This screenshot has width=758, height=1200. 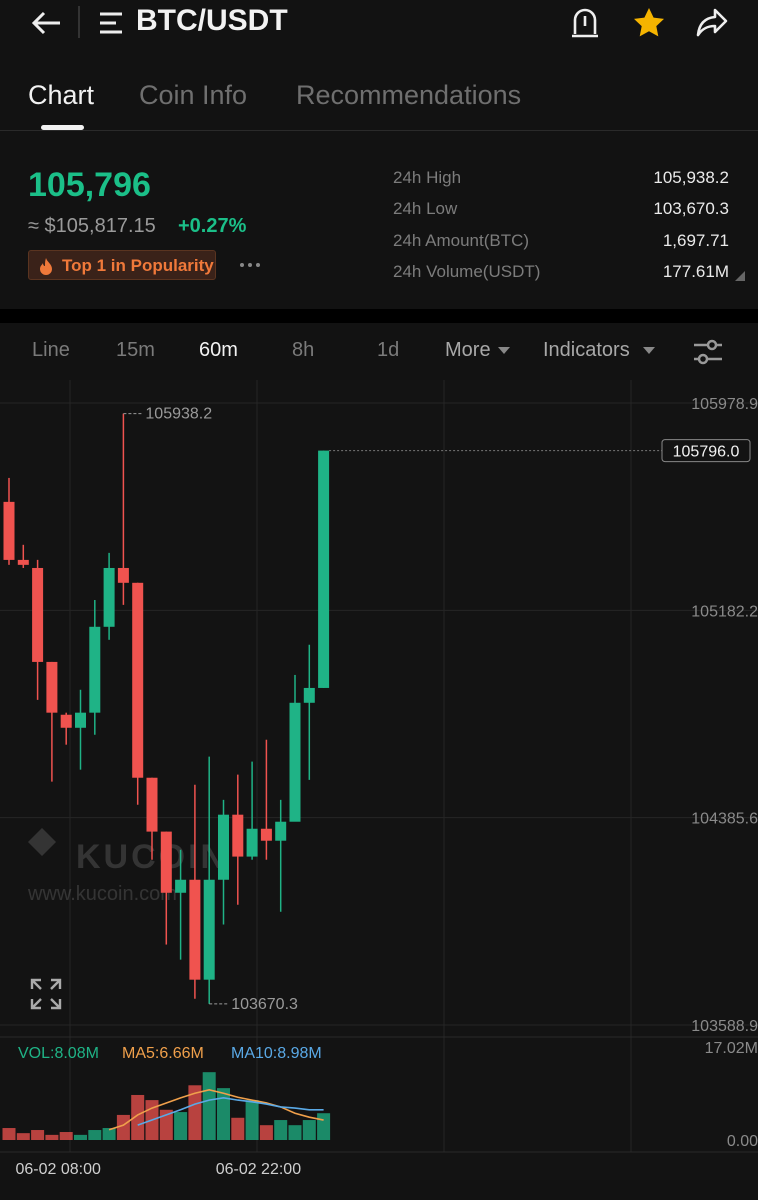 I want to click on favorite-icon, so click(x=649, y=22).